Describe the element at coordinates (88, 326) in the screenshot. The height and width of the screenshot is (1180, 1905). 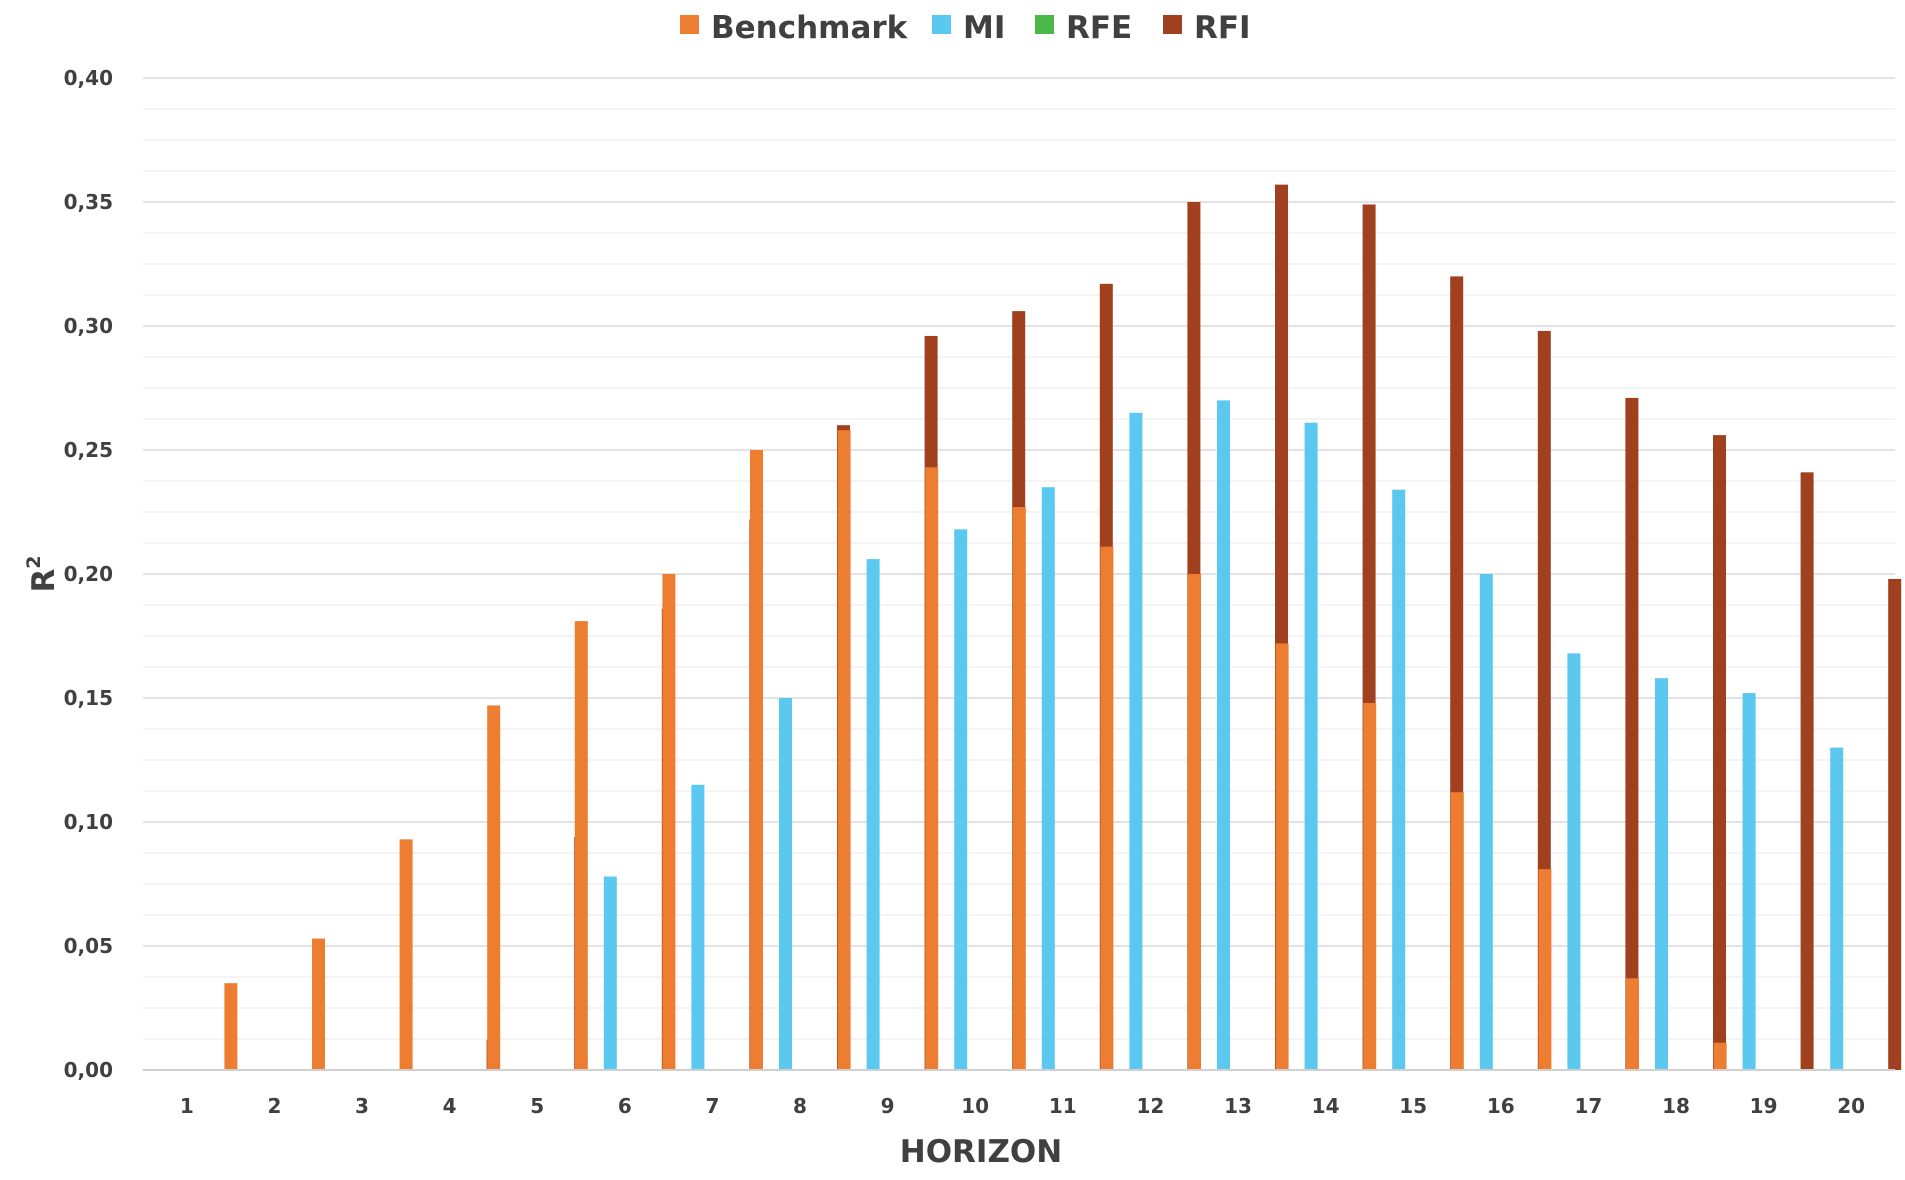
I see `y-tick-label: 0,30` at that location.